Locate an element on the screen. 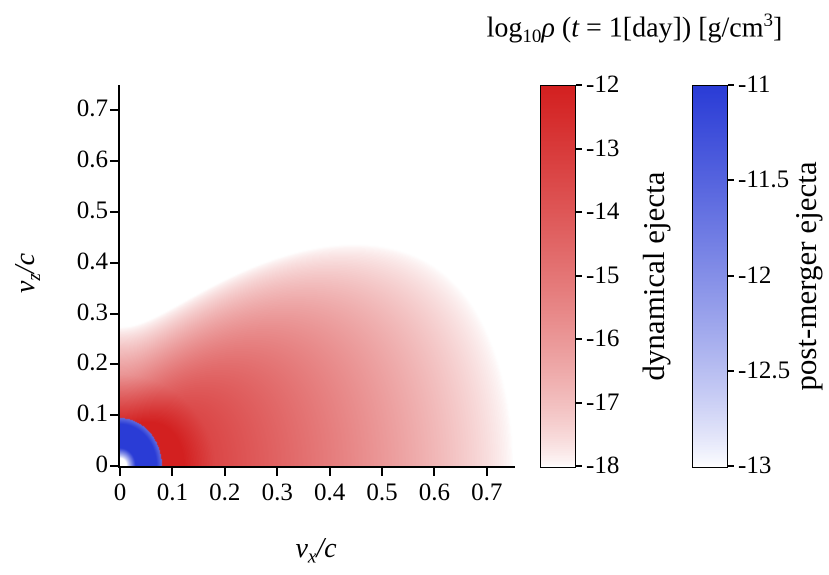 This screenshot has width=829, height=575. x-tick-label: 0.5 is located at coordinates (382, 492).